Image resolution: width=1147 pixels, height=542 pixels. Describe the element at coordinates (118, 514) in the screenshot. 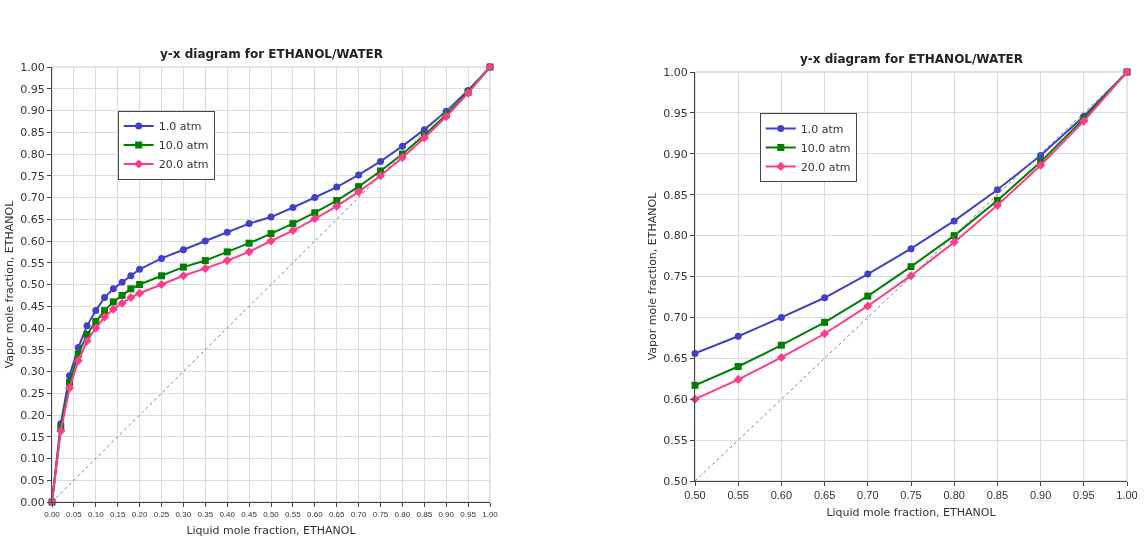

I see `x-tick-label: 0.15` at that location.